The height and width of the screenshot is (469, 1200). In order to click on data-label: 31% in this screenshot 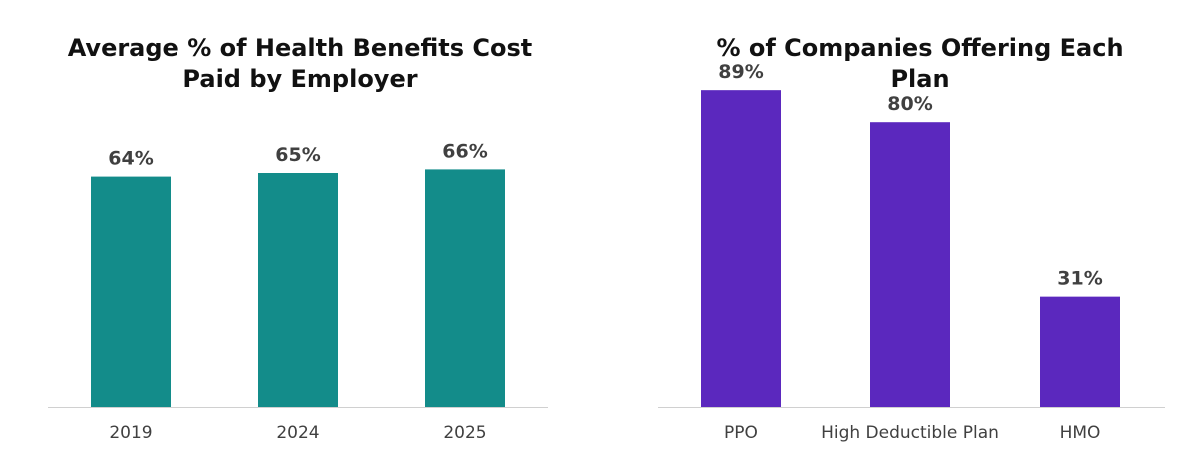, I will do `click(1079, 279)`.